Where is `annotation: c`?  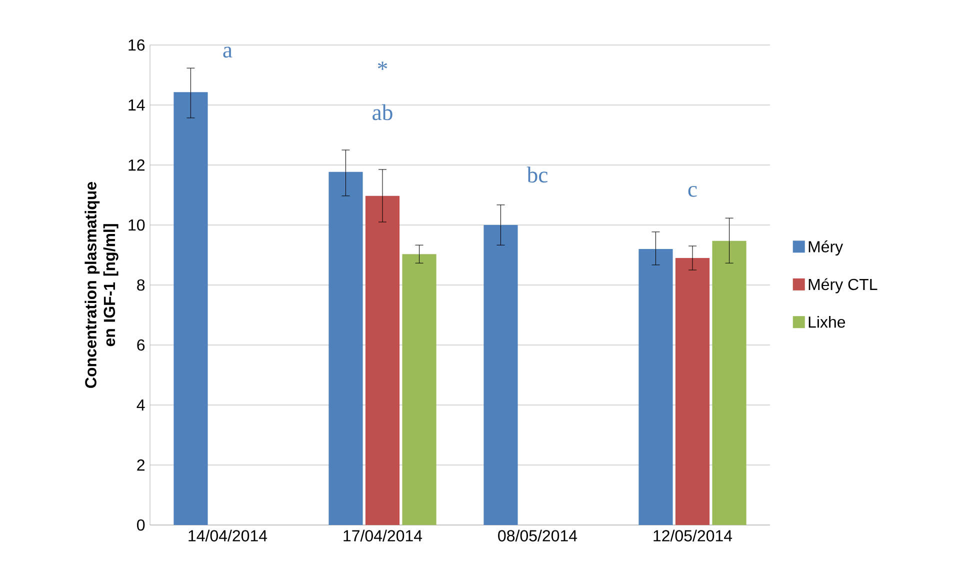 annotation: c is located at coordinates (692, 191).